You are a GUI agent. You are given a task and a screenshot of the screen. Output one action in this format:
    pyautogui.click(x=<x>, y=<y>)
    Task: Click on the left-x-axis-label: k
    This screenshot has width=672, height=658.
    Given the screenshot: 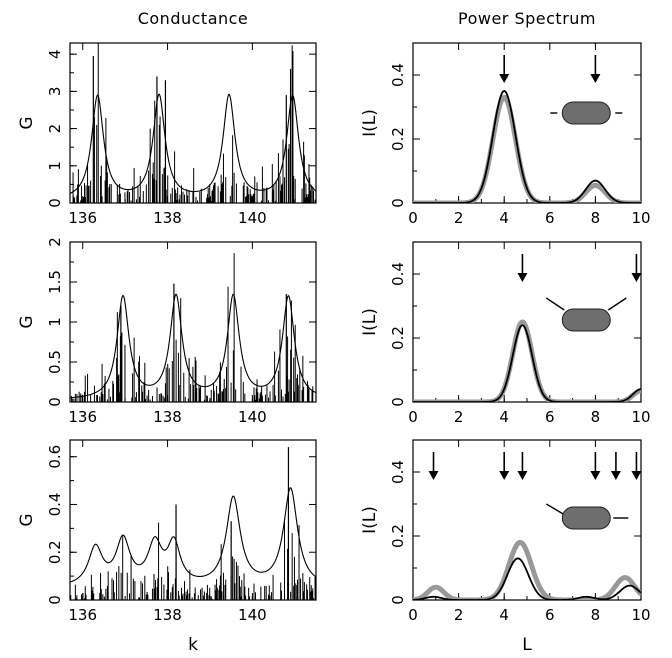 What is the action you would take?
    pyautogui.click(x=193, y=645)
    